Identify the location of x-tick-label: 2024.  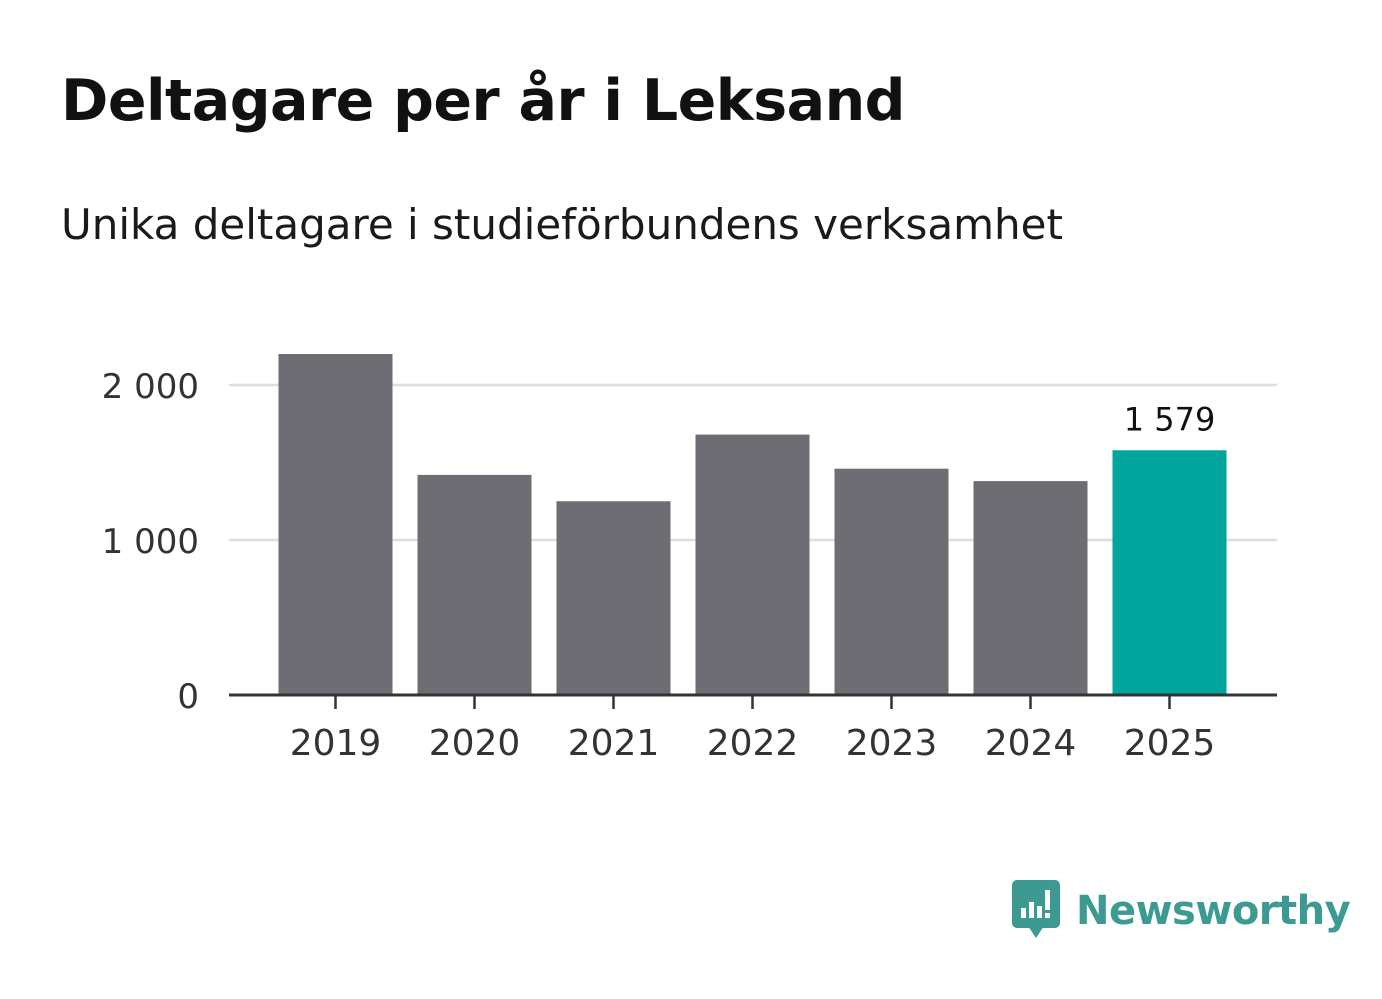
(1031, 743).